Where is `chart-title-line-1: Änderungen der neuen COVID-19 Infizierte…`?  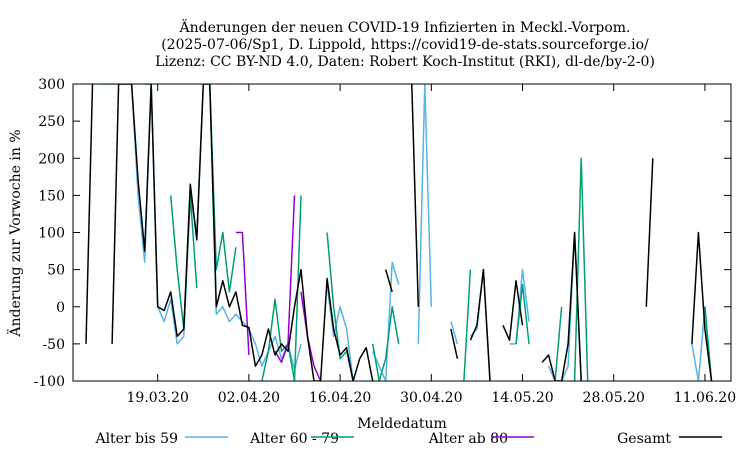
chart-title-line-1: Änderungen der neuen COVID-19 Infizierte… is located at coordinates (404, 27).